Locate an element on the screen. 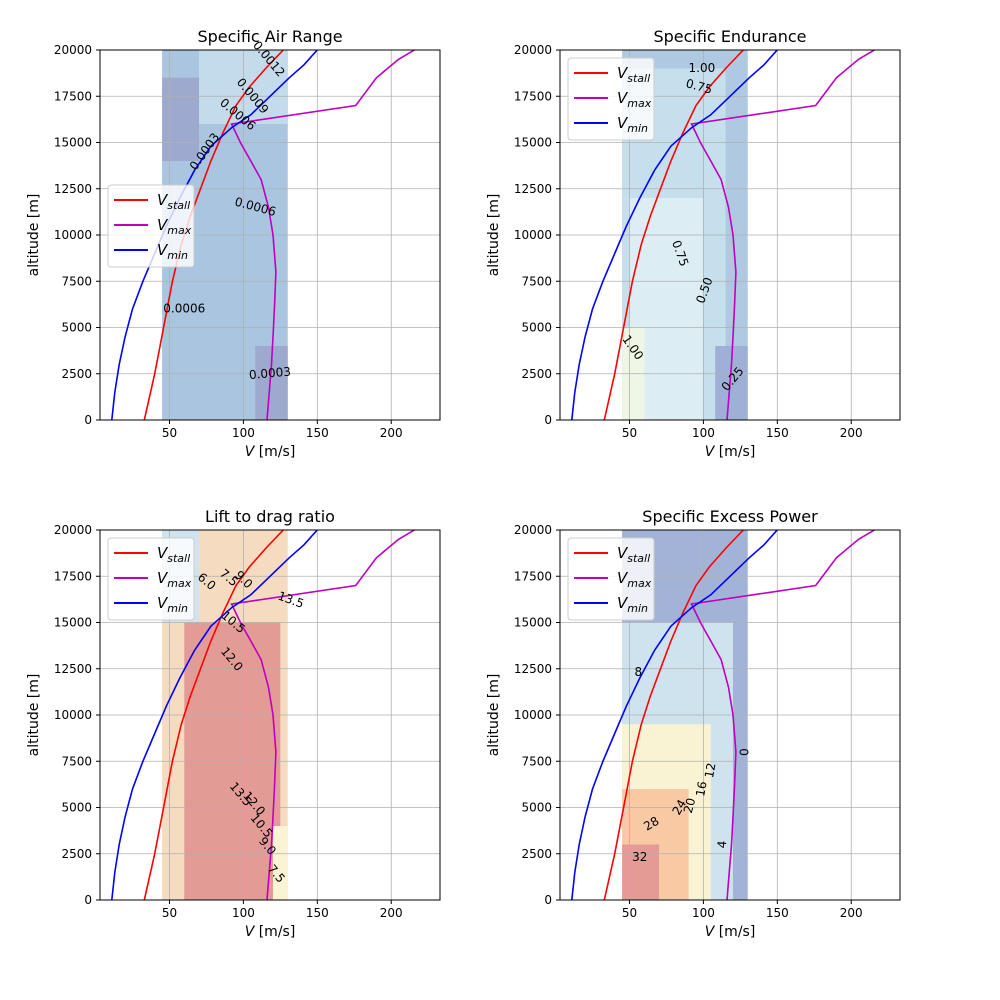 This screenshot has height=1000, width=1000. contour-label: 32 is located at coordinates (639, 857).